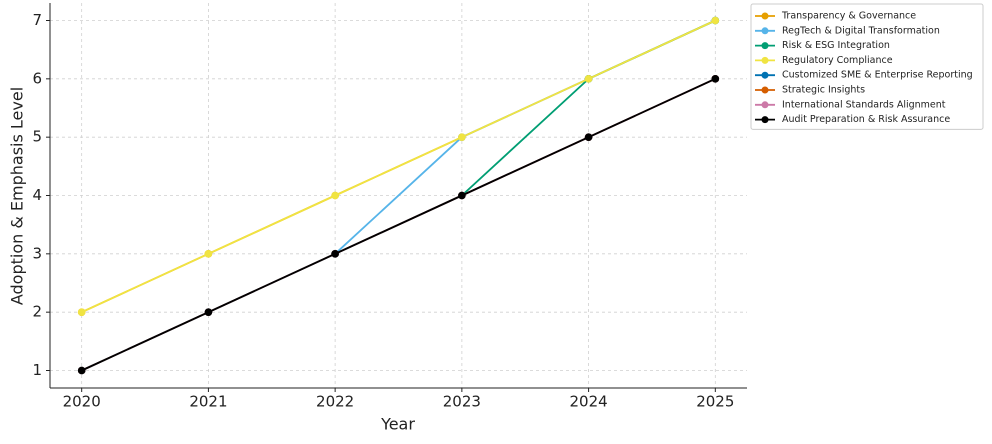  Describe the element at coordinates (877, 75) in the screenshot. I see `legend-label: Customized SME & Enterprise Reporting` at that location.